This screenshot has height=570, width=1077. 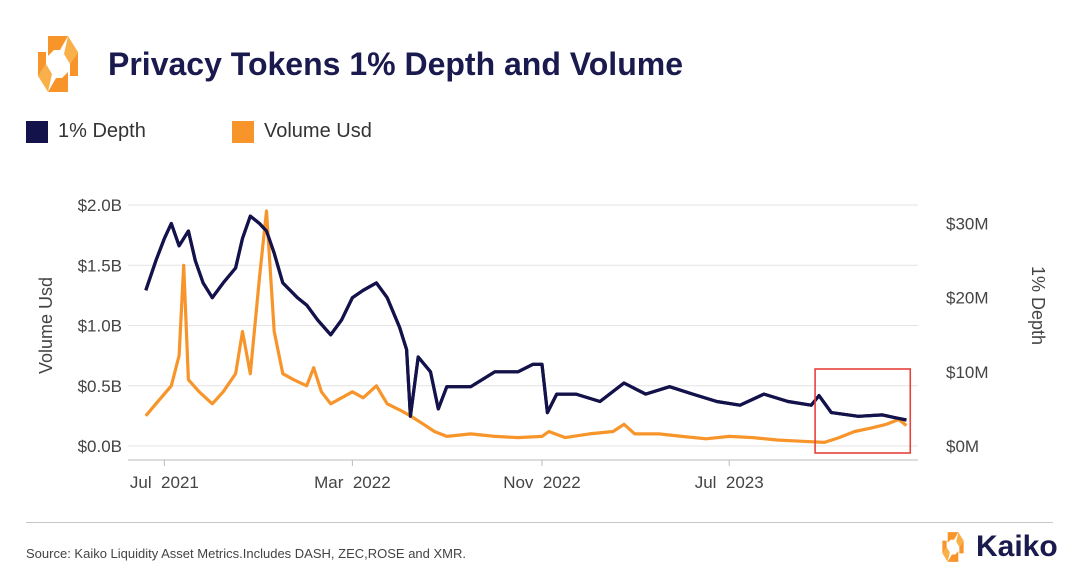 What do you see at coordinates (243, 131) in the screenshot?
I see `legend-swatch-volume` at bounding box center [243, 131].